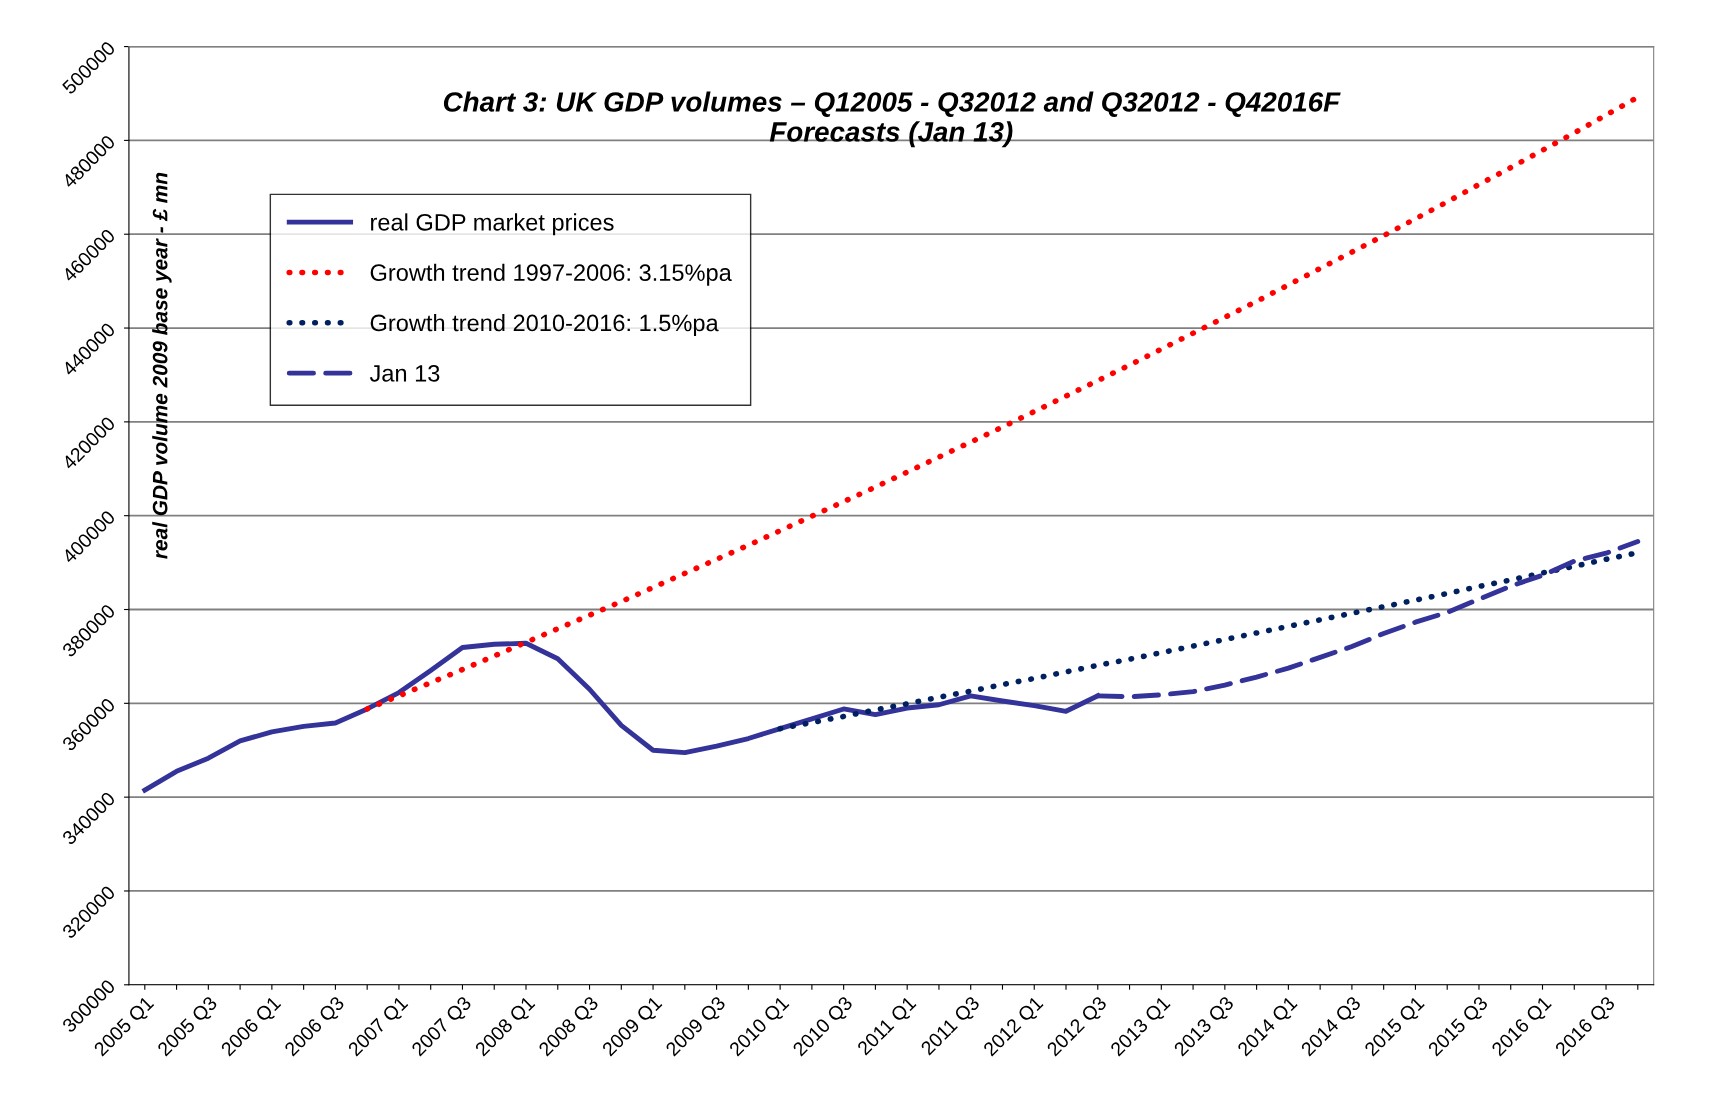 This screenshot has width=1719, height=1109. Describe the element at coordinates (544, 325) in the screenshot. I see `legend-label: Growth trend 2010-2016: 1.5%pa` at that location.